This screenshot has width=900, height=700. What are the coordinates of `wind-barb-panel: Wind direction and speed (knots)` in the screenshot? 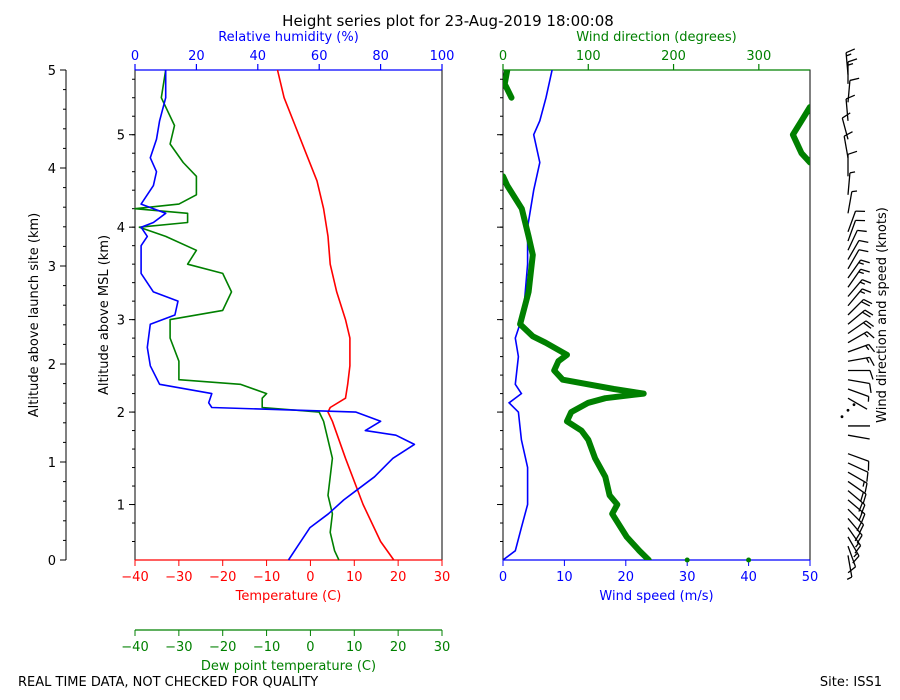 It's located at (865, 314).